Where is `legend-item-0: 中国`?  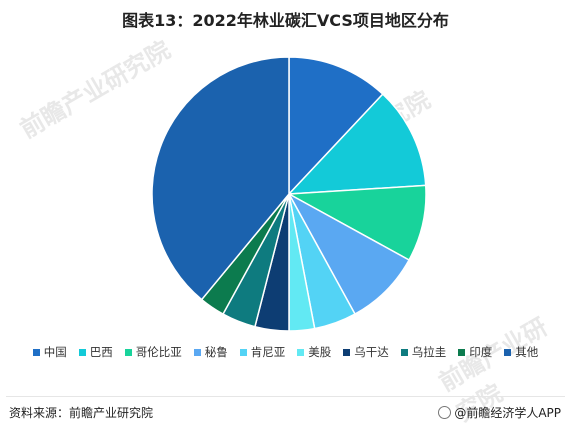
legend-item-0: 中国 is located at coordinates (49, 352).